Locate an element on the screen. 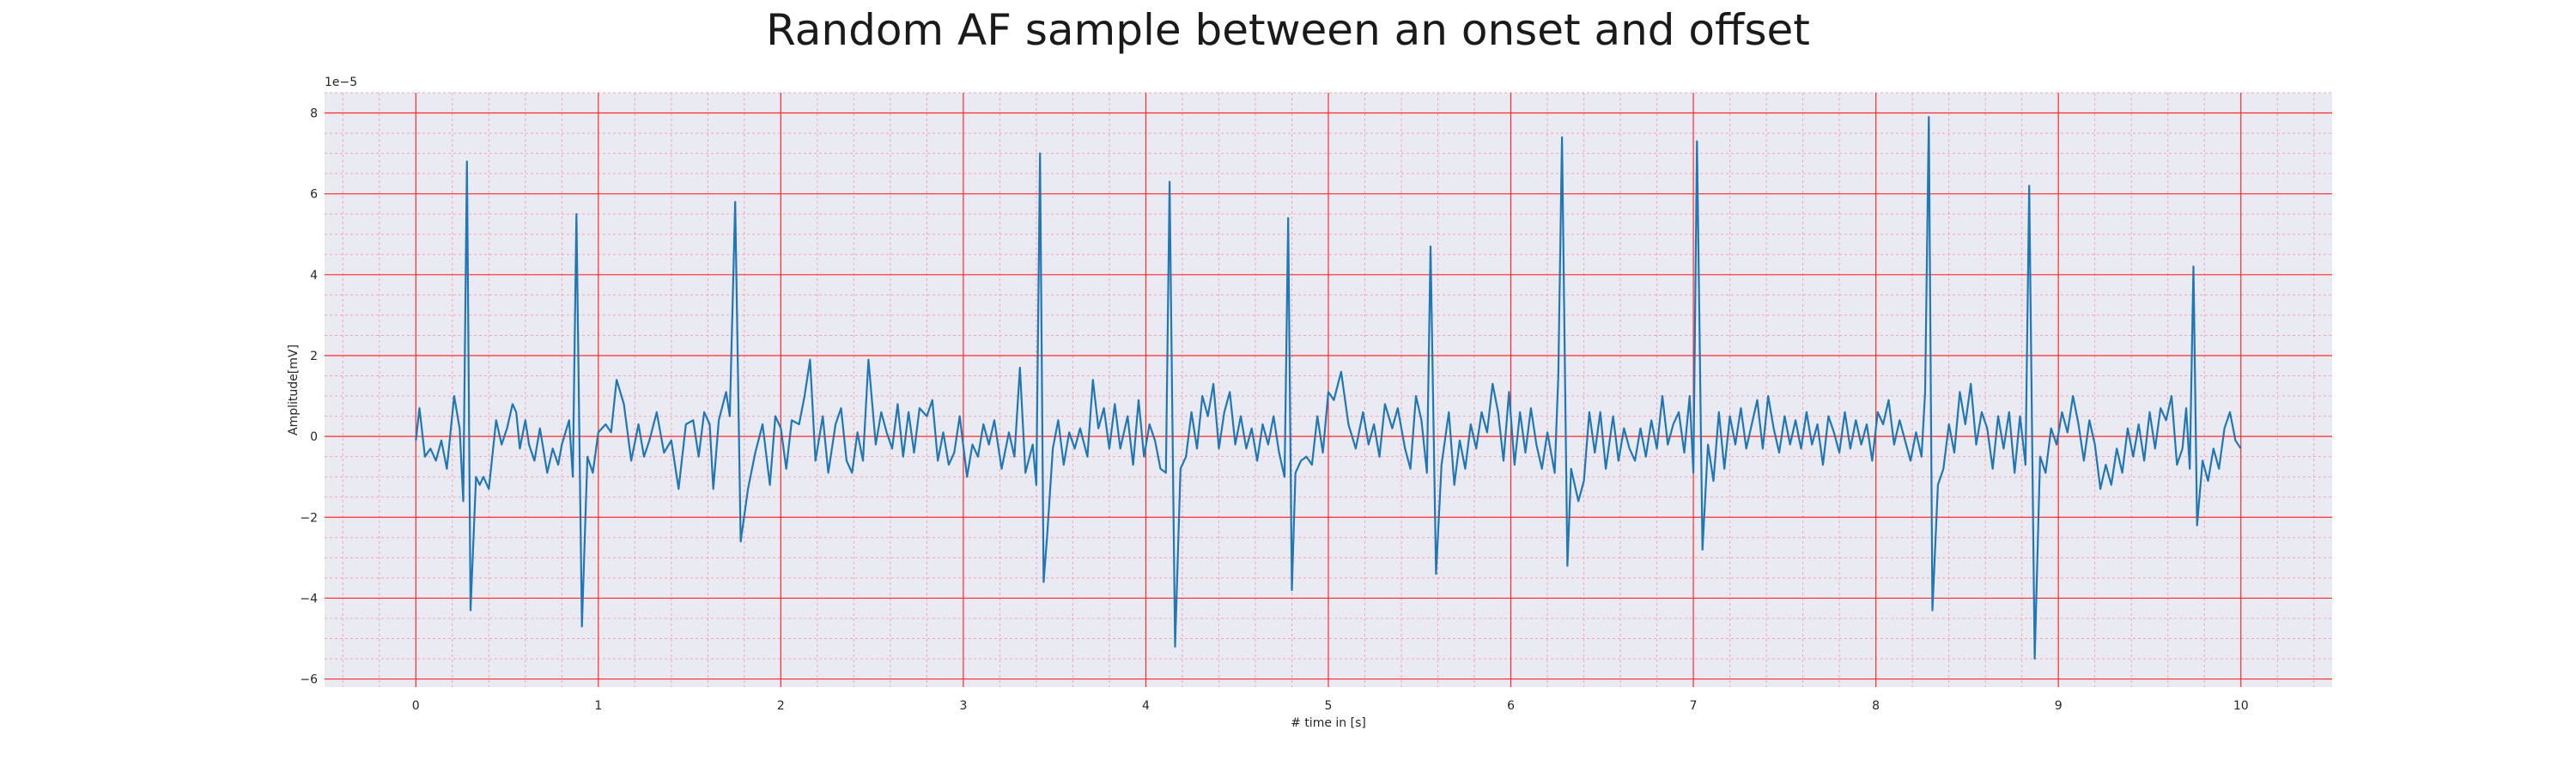 Image resolution: width=2576 pixels, height=773 pixels. y-axis-label: Amplitude[mV] is located at coordinates (294, 389).